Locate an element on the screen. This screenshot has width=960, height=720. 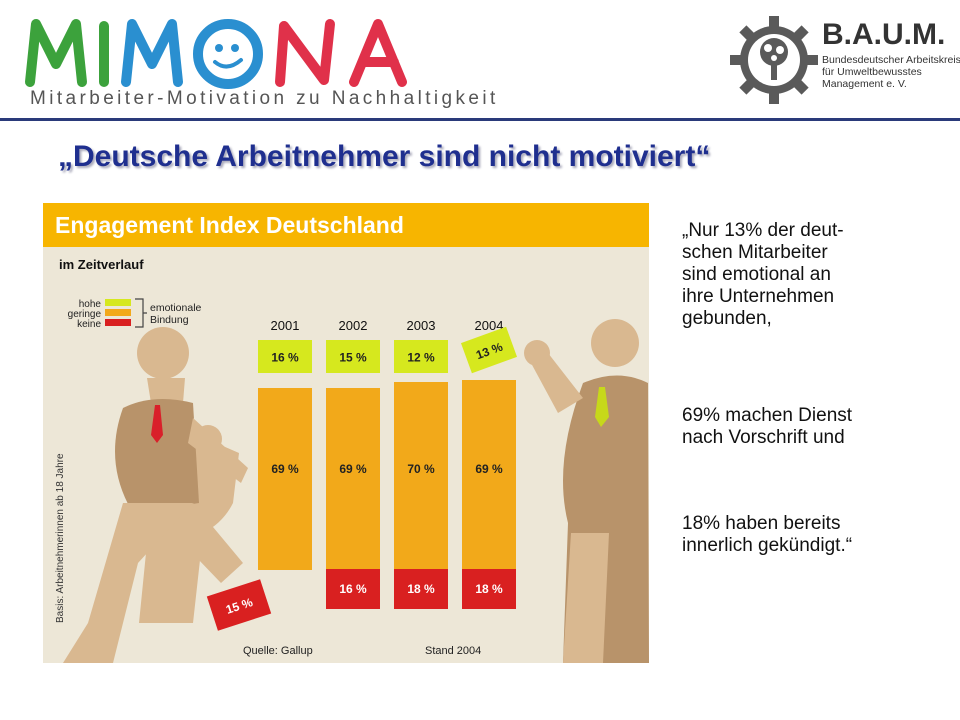
left-figure-kick-leg is located at coordinates (208, 543).